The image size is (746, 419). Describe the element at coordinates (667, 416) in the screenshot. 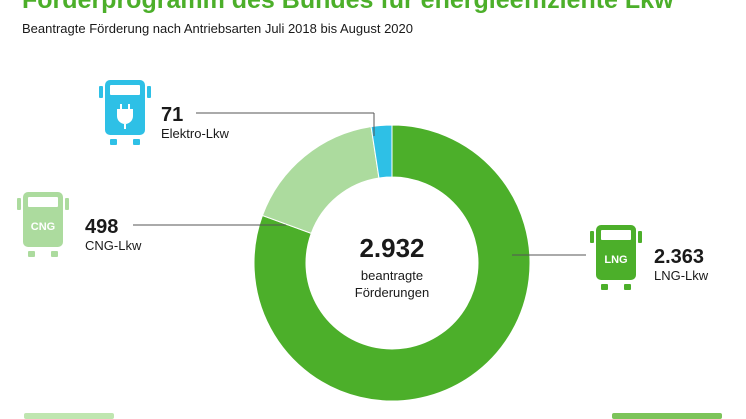

I see `footer-decoration-right` at that location.